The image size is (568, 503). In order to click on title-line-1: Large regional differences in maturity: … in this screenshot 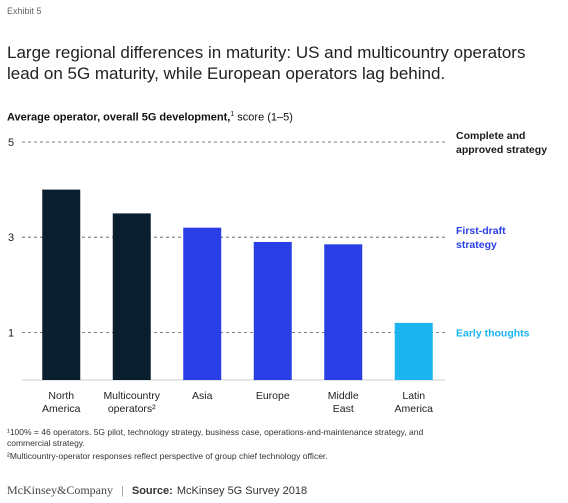, I will do `click(266, 52)`.